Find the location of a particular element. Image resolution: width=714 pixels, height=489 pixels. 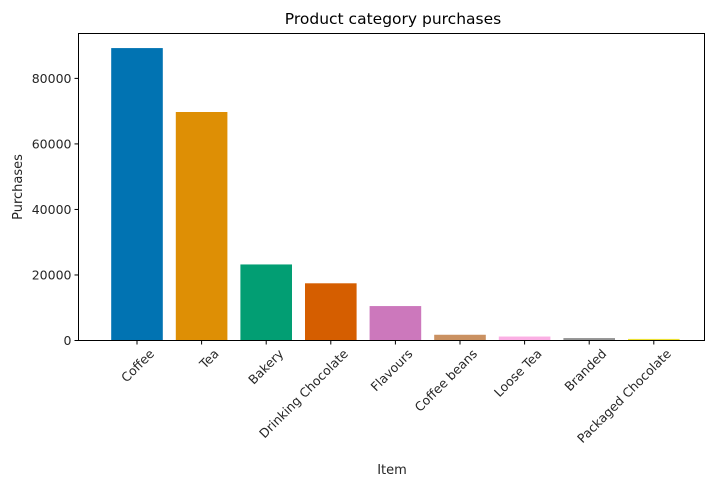

y-tick-label: 0 is located at coordinates (68, 340).